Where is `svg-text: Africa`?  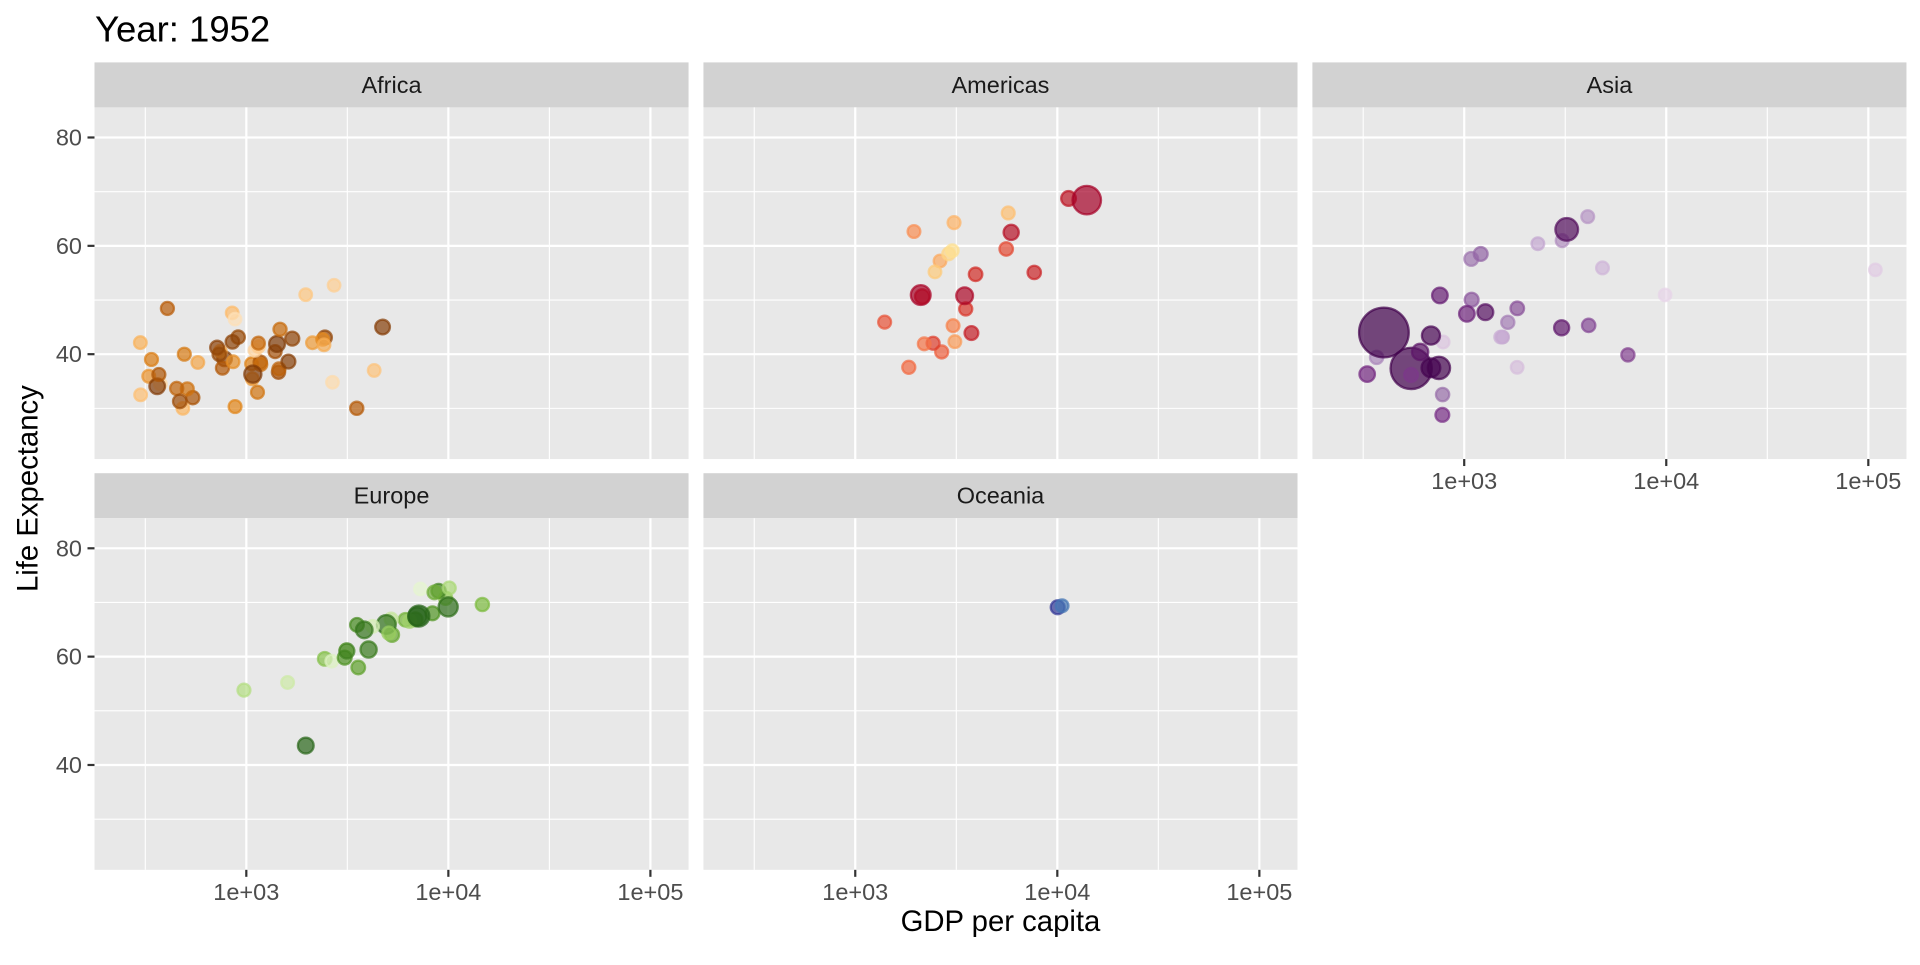 svg-text: Africa is located at coordinates (391, 85).